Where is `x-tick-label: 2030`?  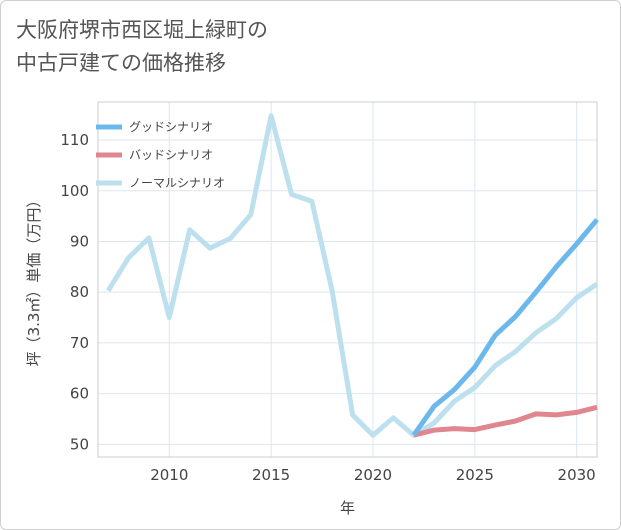 x-tick-label: 2030 is located at coordinates (577, 475).